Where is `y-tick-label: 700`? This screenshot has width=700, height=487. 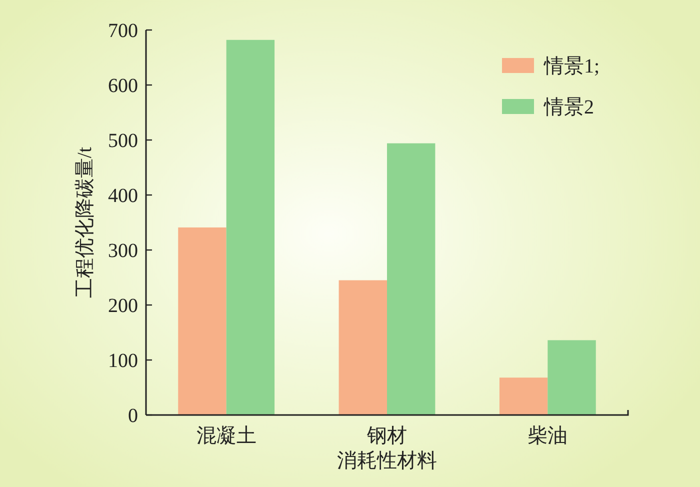
y-tick-label: 700 is located at coordinates (123, 31).